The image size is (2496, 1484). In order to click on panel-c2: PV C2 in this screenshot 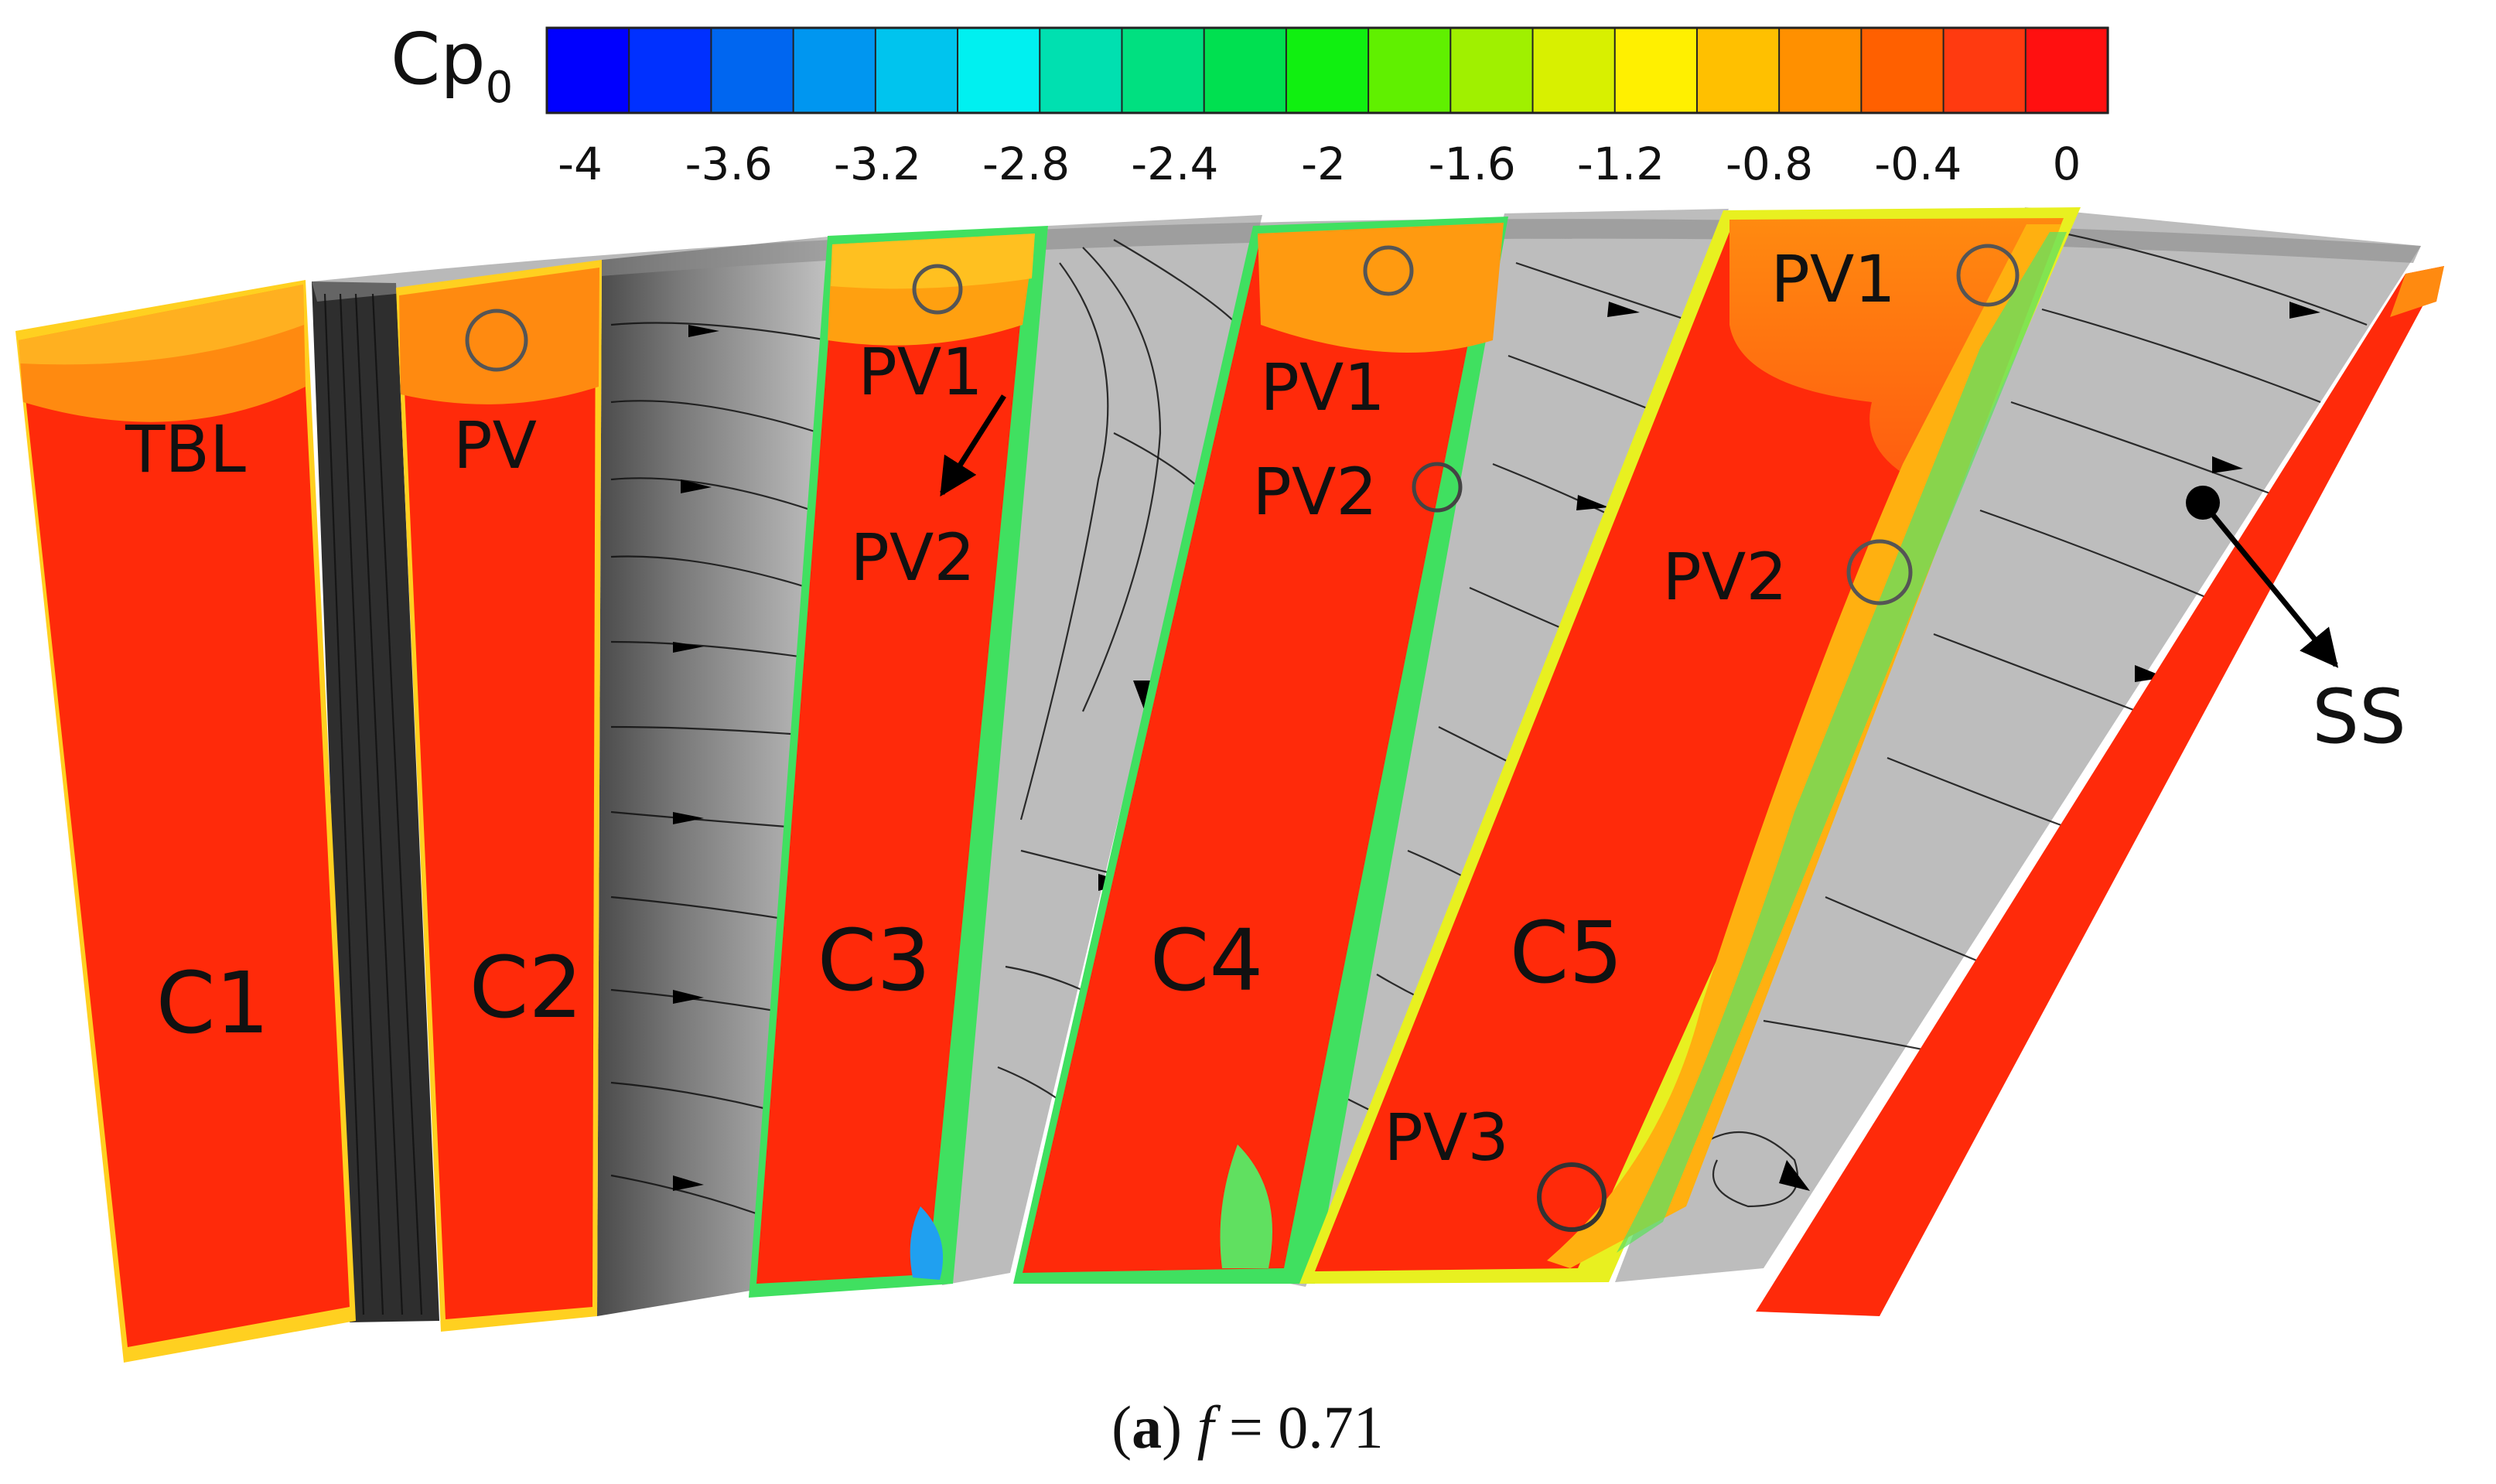, I will do `click(499, 796)`.